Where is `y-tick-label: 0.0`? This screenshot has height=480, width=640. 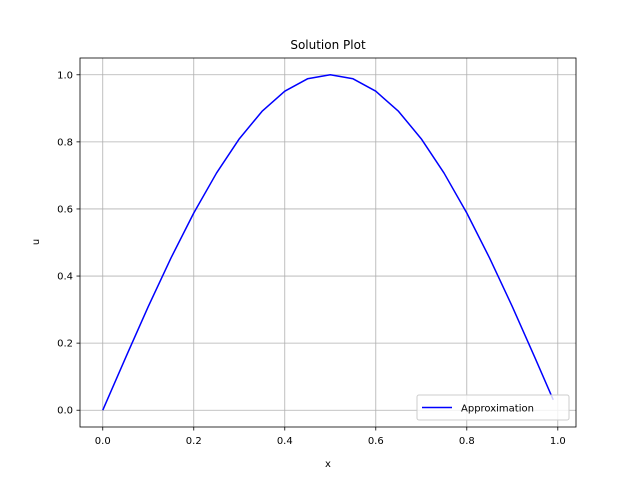 y-tick-label: 0.0 is located at coordinates (65, 411).